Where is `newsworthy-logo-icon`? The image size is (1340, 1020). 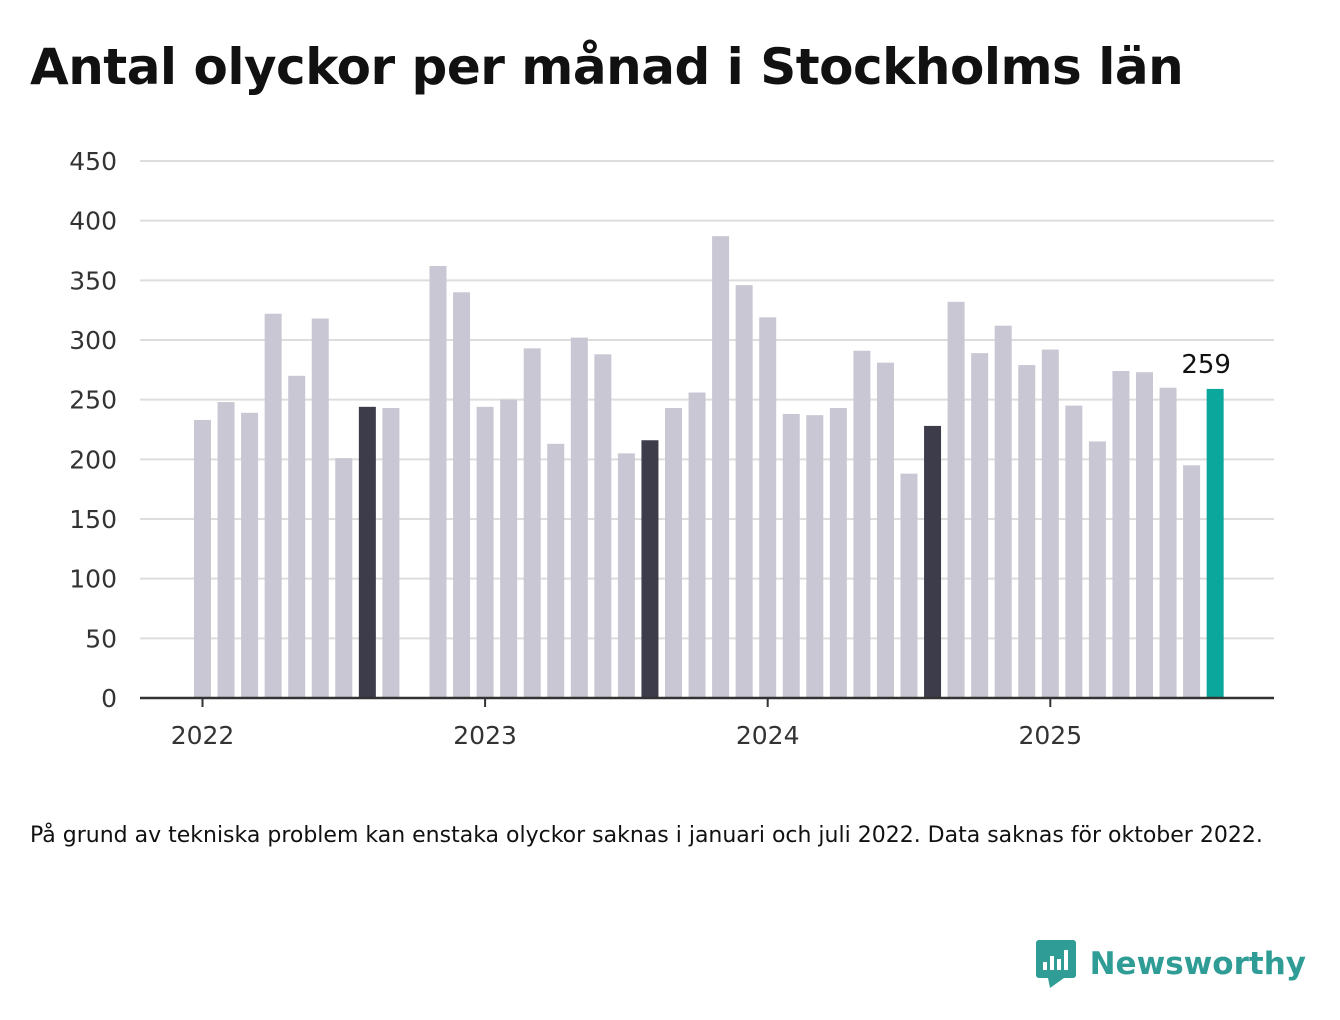 newsworthy-logo-icon is located at coordinates (1055, 964).